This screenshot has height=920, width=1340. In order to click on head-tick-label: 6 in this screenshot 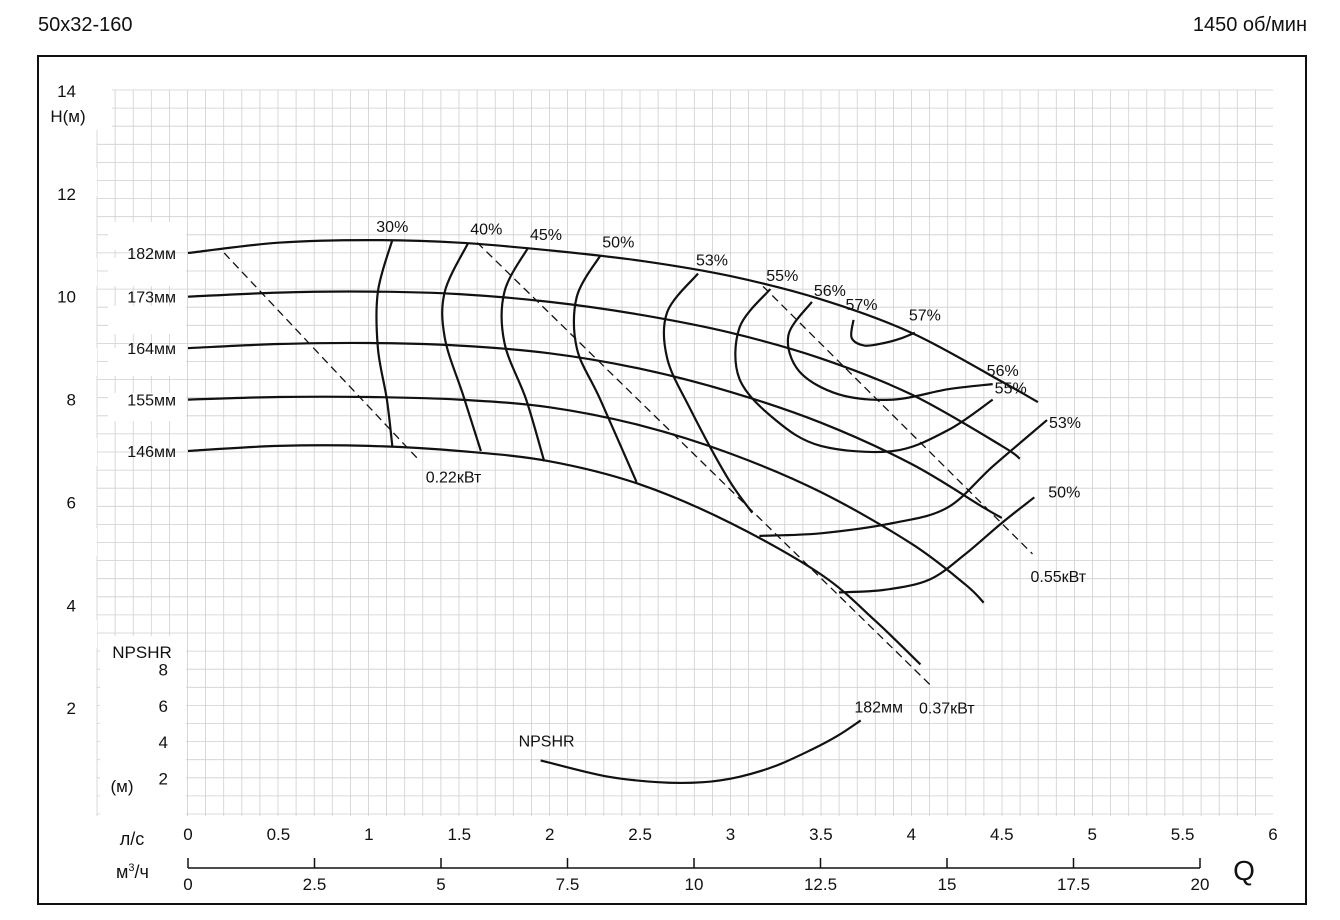, I will do `click(71, 502)`.